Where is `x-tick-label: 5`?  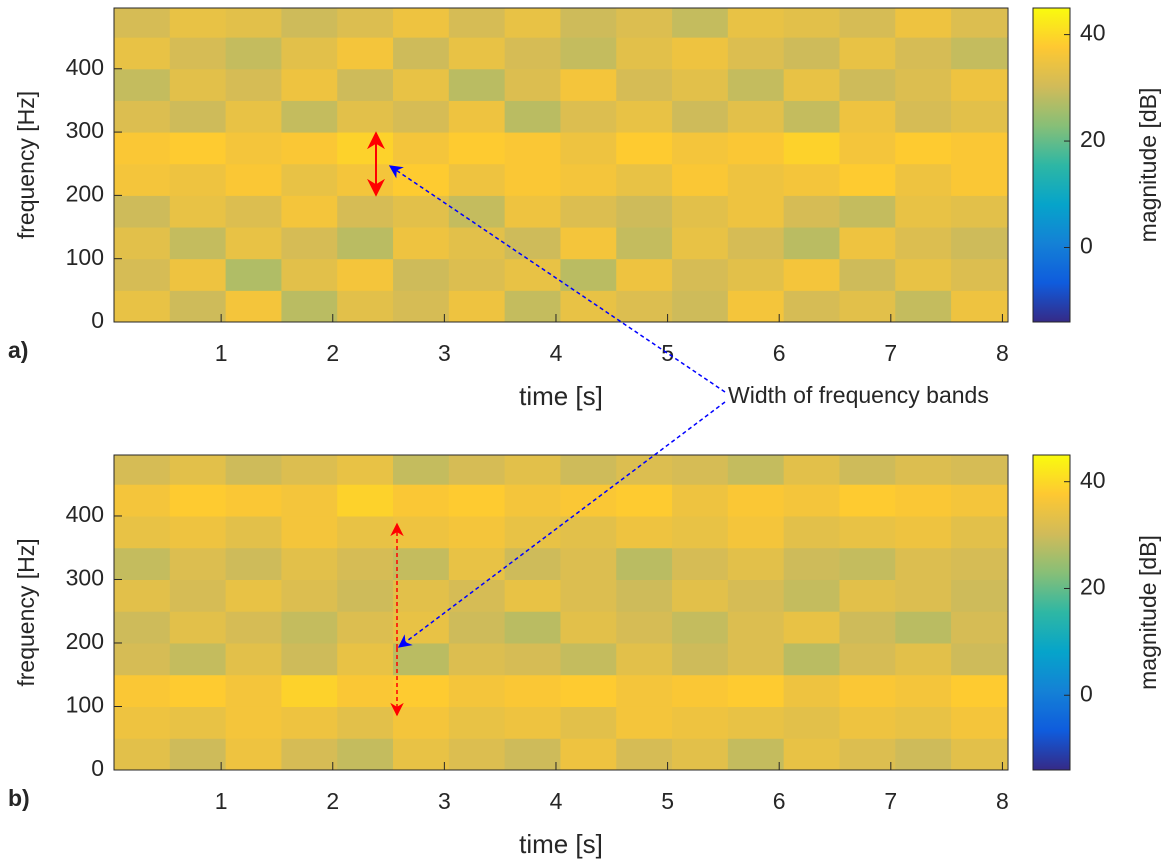
x-tick-label: 5 is located at coordinates (667, 353).